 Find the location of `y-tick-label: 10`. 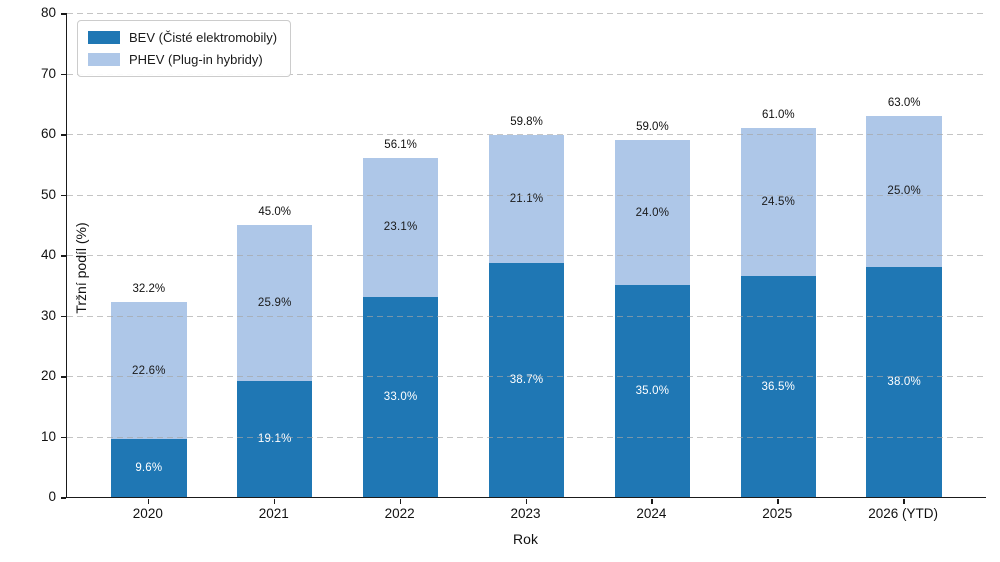

y-tick-label: 10 is located at coordinates (48, 436).